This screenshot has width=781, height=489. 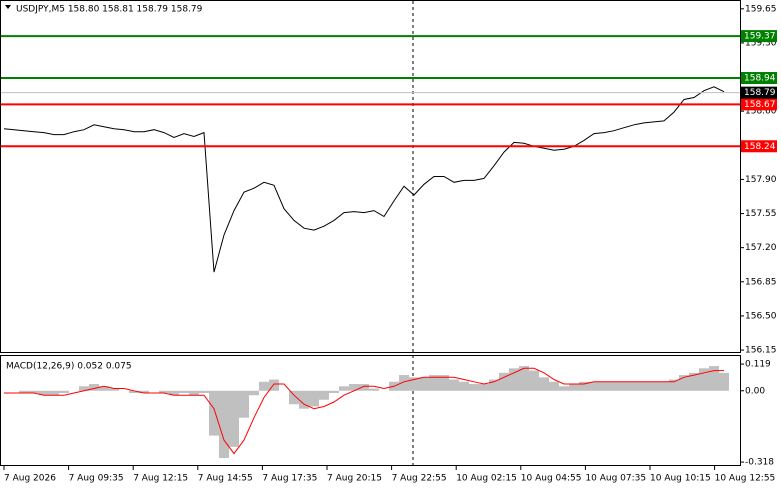 What do you see at coordinates (225, 479) in the screenshot?
I see `x-tick-label: 7 Aug 14:55` at bounding box center [225, 479].